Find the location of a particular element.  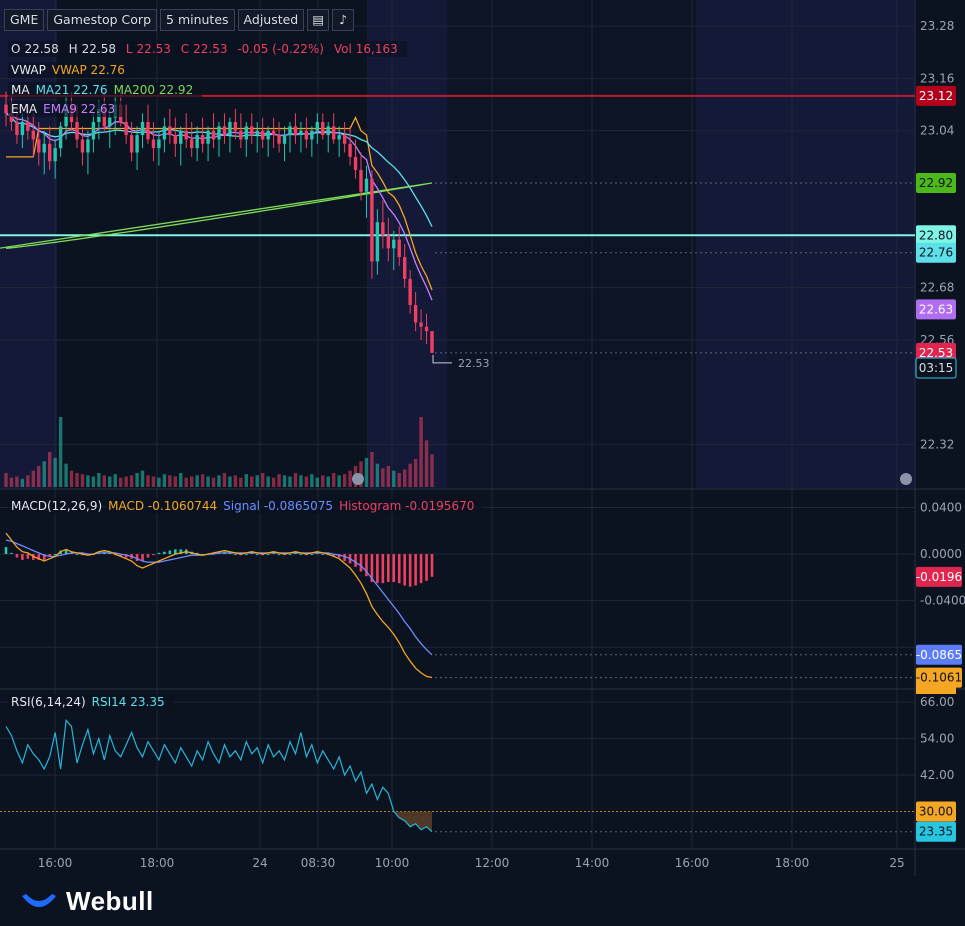

time-tick-label: 16:00 is located at coordinates (55, 863).